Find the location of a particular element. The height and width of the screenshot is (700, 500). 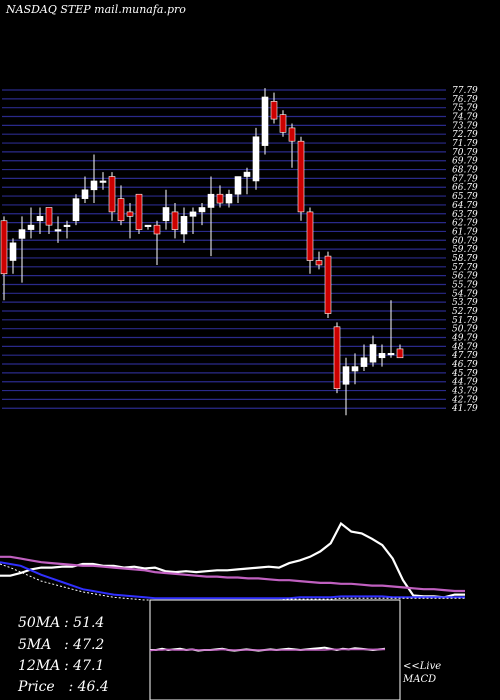

stat-50ma: 50MA: 51.4 is located at coordinates (61, 623).